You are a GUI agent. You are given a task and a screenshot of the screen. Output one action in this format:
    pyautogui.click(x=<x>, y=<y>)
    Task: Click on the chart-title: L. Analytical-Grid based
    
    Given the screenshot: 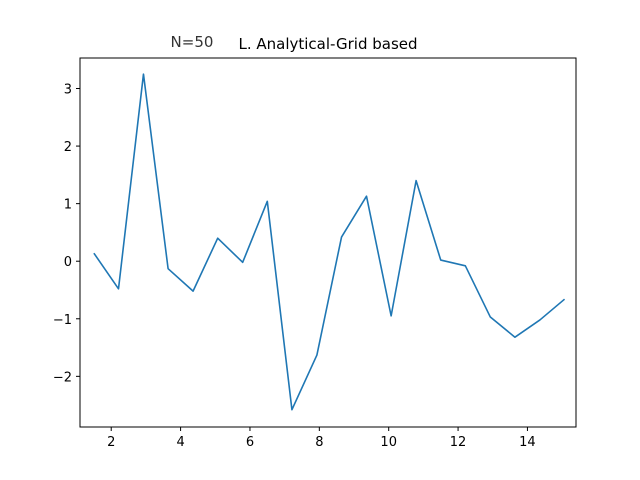 What is the action you would take?
    pyautogui.click(x=327, y=44)
    